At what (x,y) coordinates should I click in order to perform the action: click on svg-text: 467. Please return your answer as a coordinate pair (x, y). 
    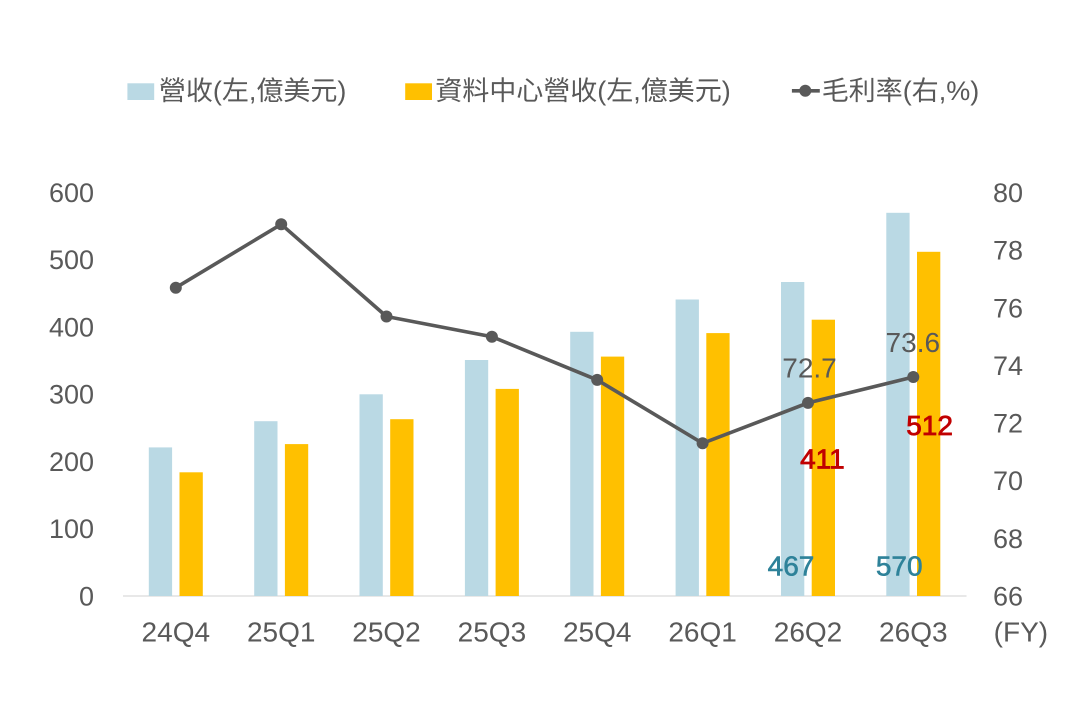
    Looking at the image, I should click on (791, 566).